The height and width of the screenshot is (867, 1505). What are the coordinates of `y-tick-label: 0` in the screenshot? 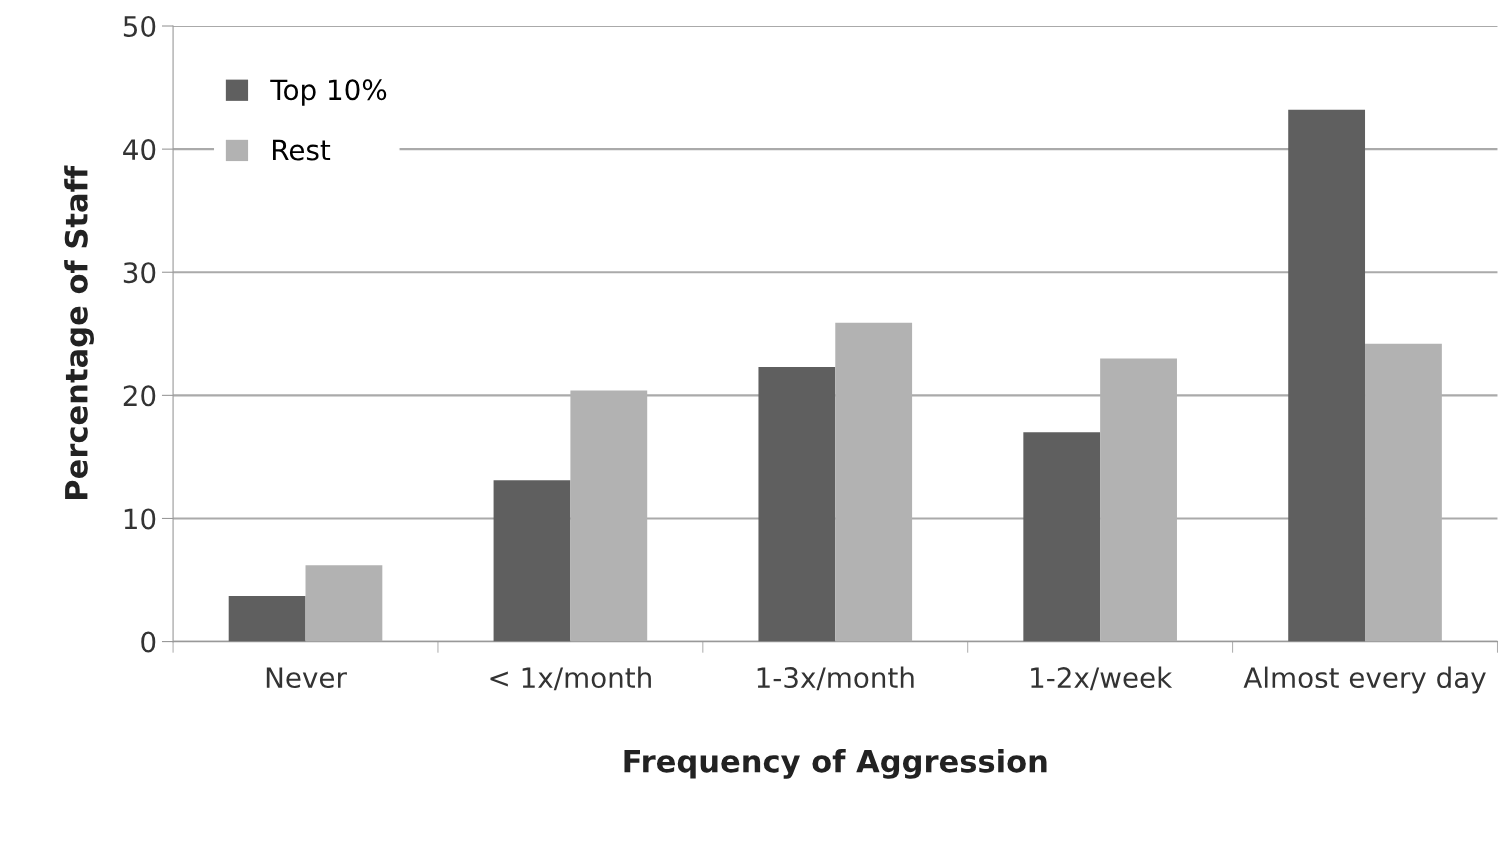 It's located at (148, 642).